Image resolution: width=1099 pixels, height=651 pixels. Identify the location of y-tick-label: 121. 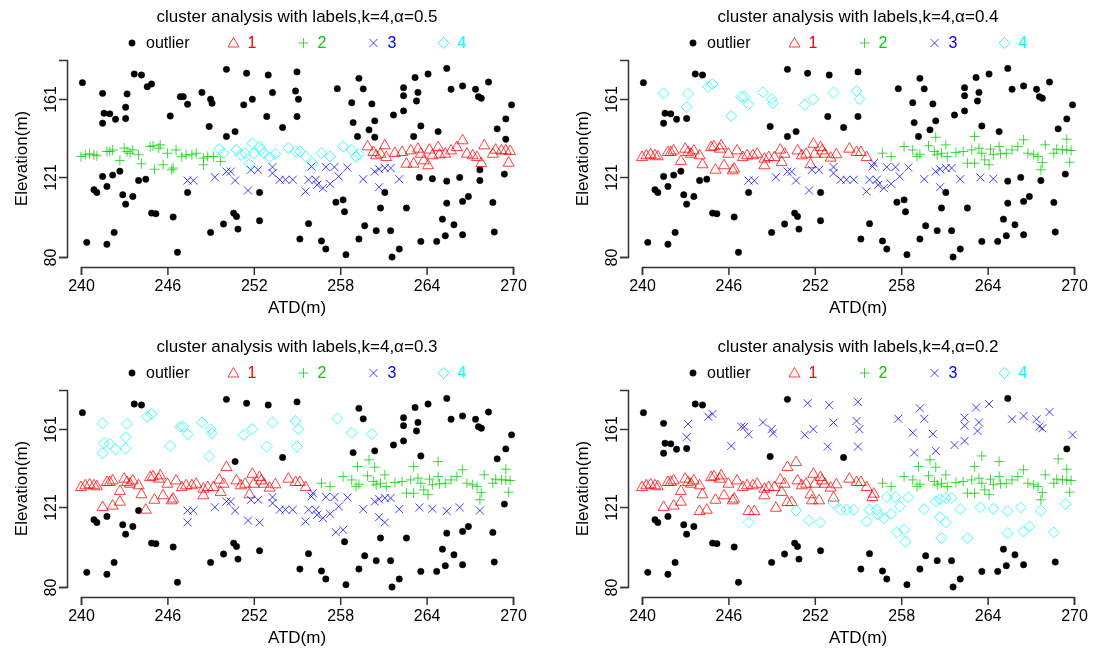
(50, 177).